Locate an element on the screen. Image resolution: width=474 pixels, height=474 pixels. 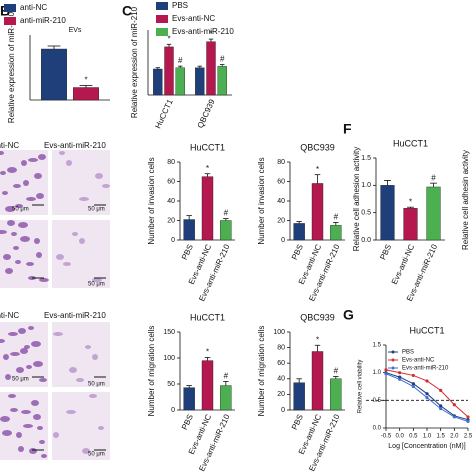
legend-swatch is located at coordinates (162, 32).